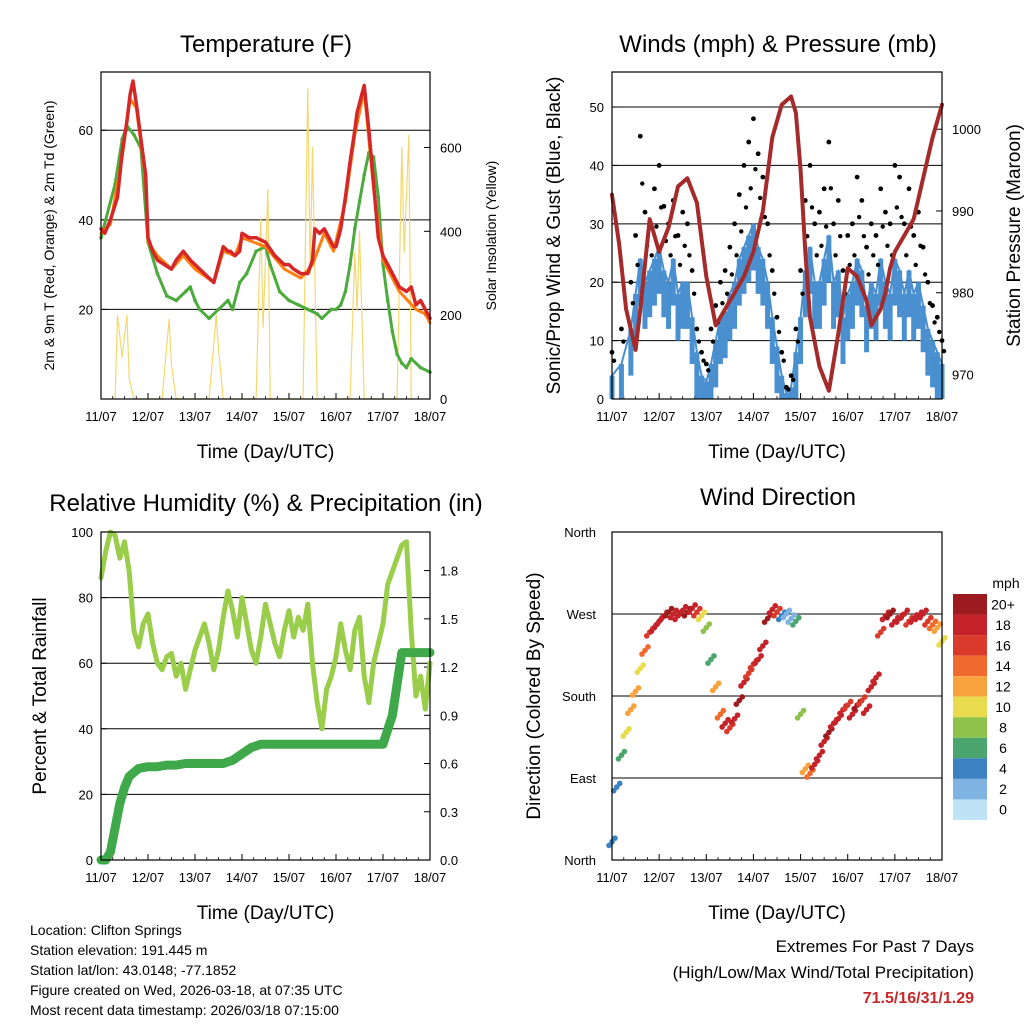 This screenshot has height=1024, width=1024. What do you see at coordinates (597, 341) in the screenshot?
I see `y-tick-label: 10` at bounding box center [597, 341].